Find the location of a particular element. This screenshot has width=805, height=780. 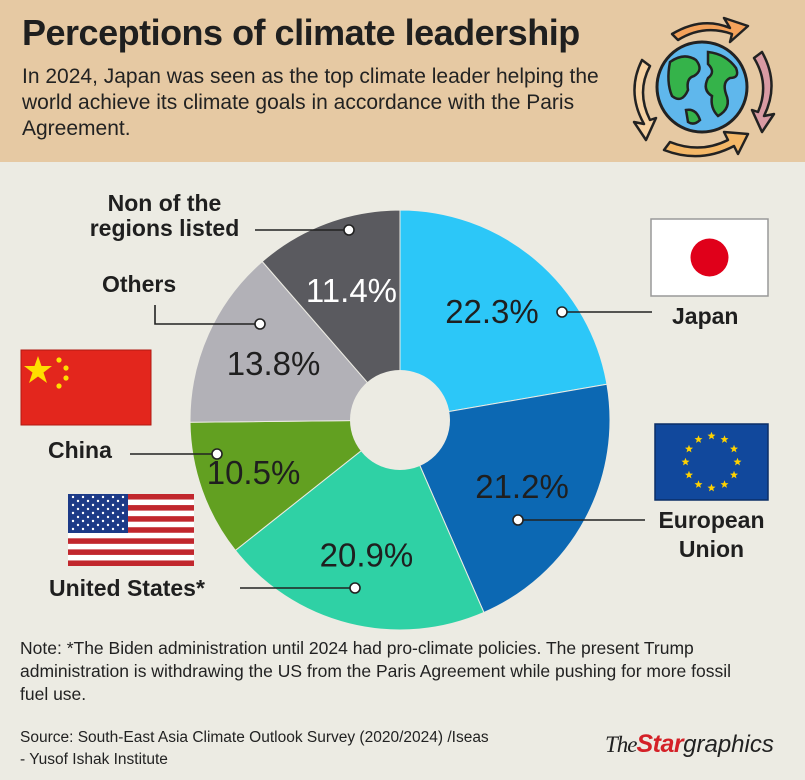

label-china: China is located at coordinates (80, 450).